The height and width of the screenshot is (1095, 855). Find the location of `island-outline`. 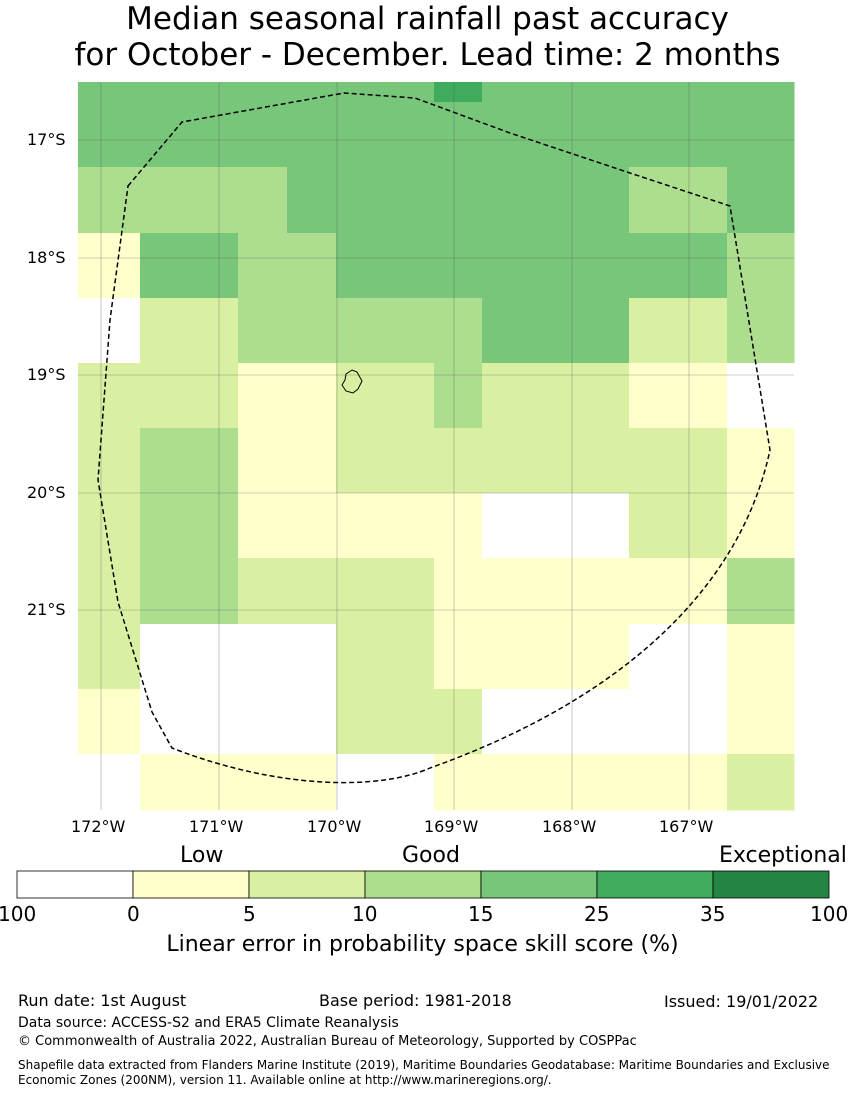

island-outline is located at coordinates (352, 381).